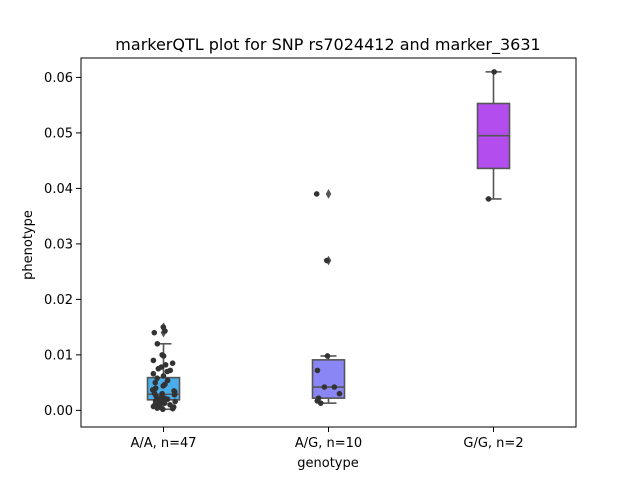 This screenshot has width=640, height=480. I want to click on y-tick-label: 0.06, so click(58, 78).